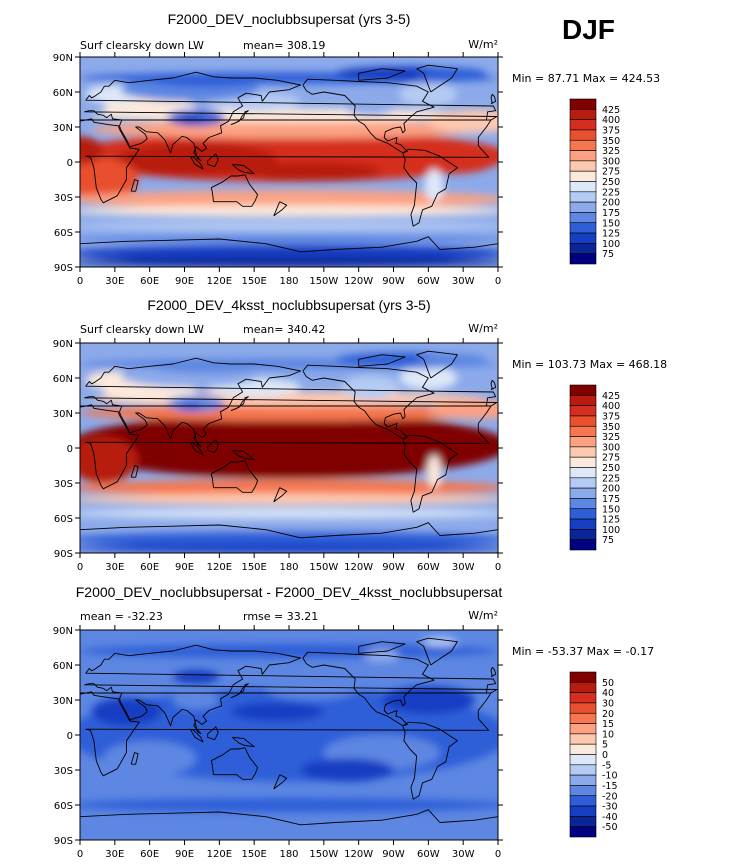  What do you see at coordinates (610, 796) in the screenshot?
I see `colorbar-label: -20` at bounding box center [610, 796].